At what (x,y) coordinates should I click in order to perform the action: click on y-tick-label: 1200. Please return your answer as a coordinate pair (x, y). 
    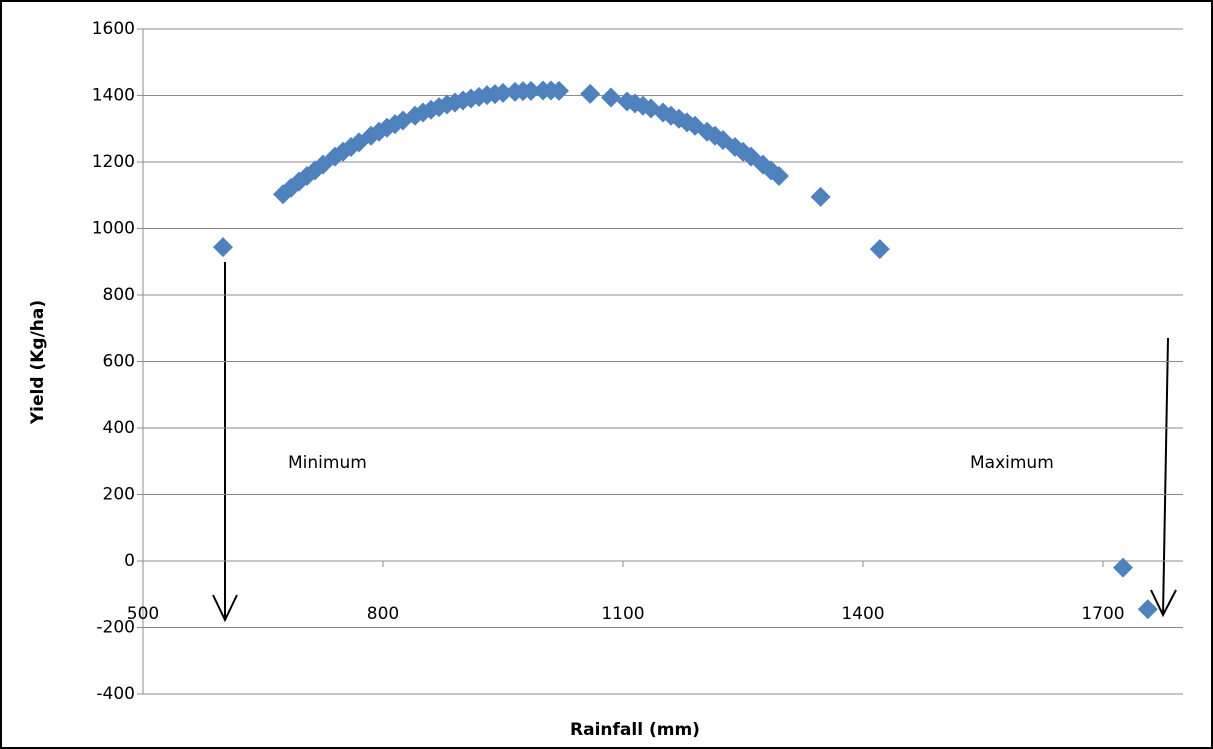
    Looking at the image, I should click on (113, 162).